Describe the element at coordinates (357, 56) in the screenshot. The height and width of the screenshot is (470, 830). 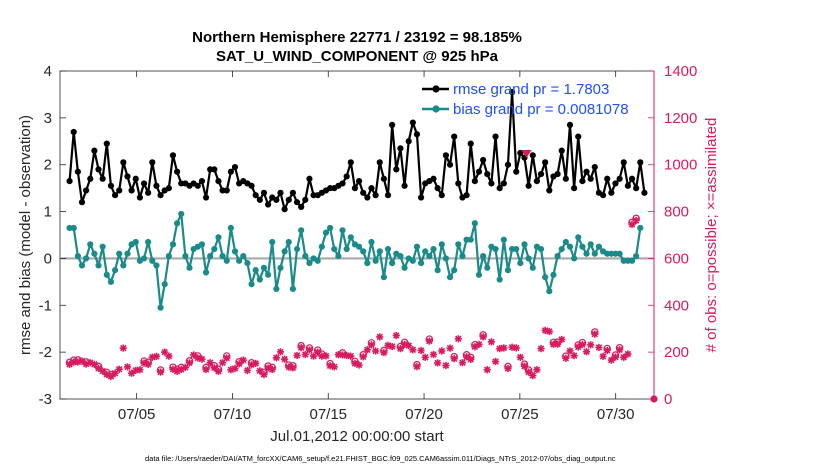
I see `chart-subtitle: SAT_U_WIND_COMPONENT @ 925 hPa` at that location.